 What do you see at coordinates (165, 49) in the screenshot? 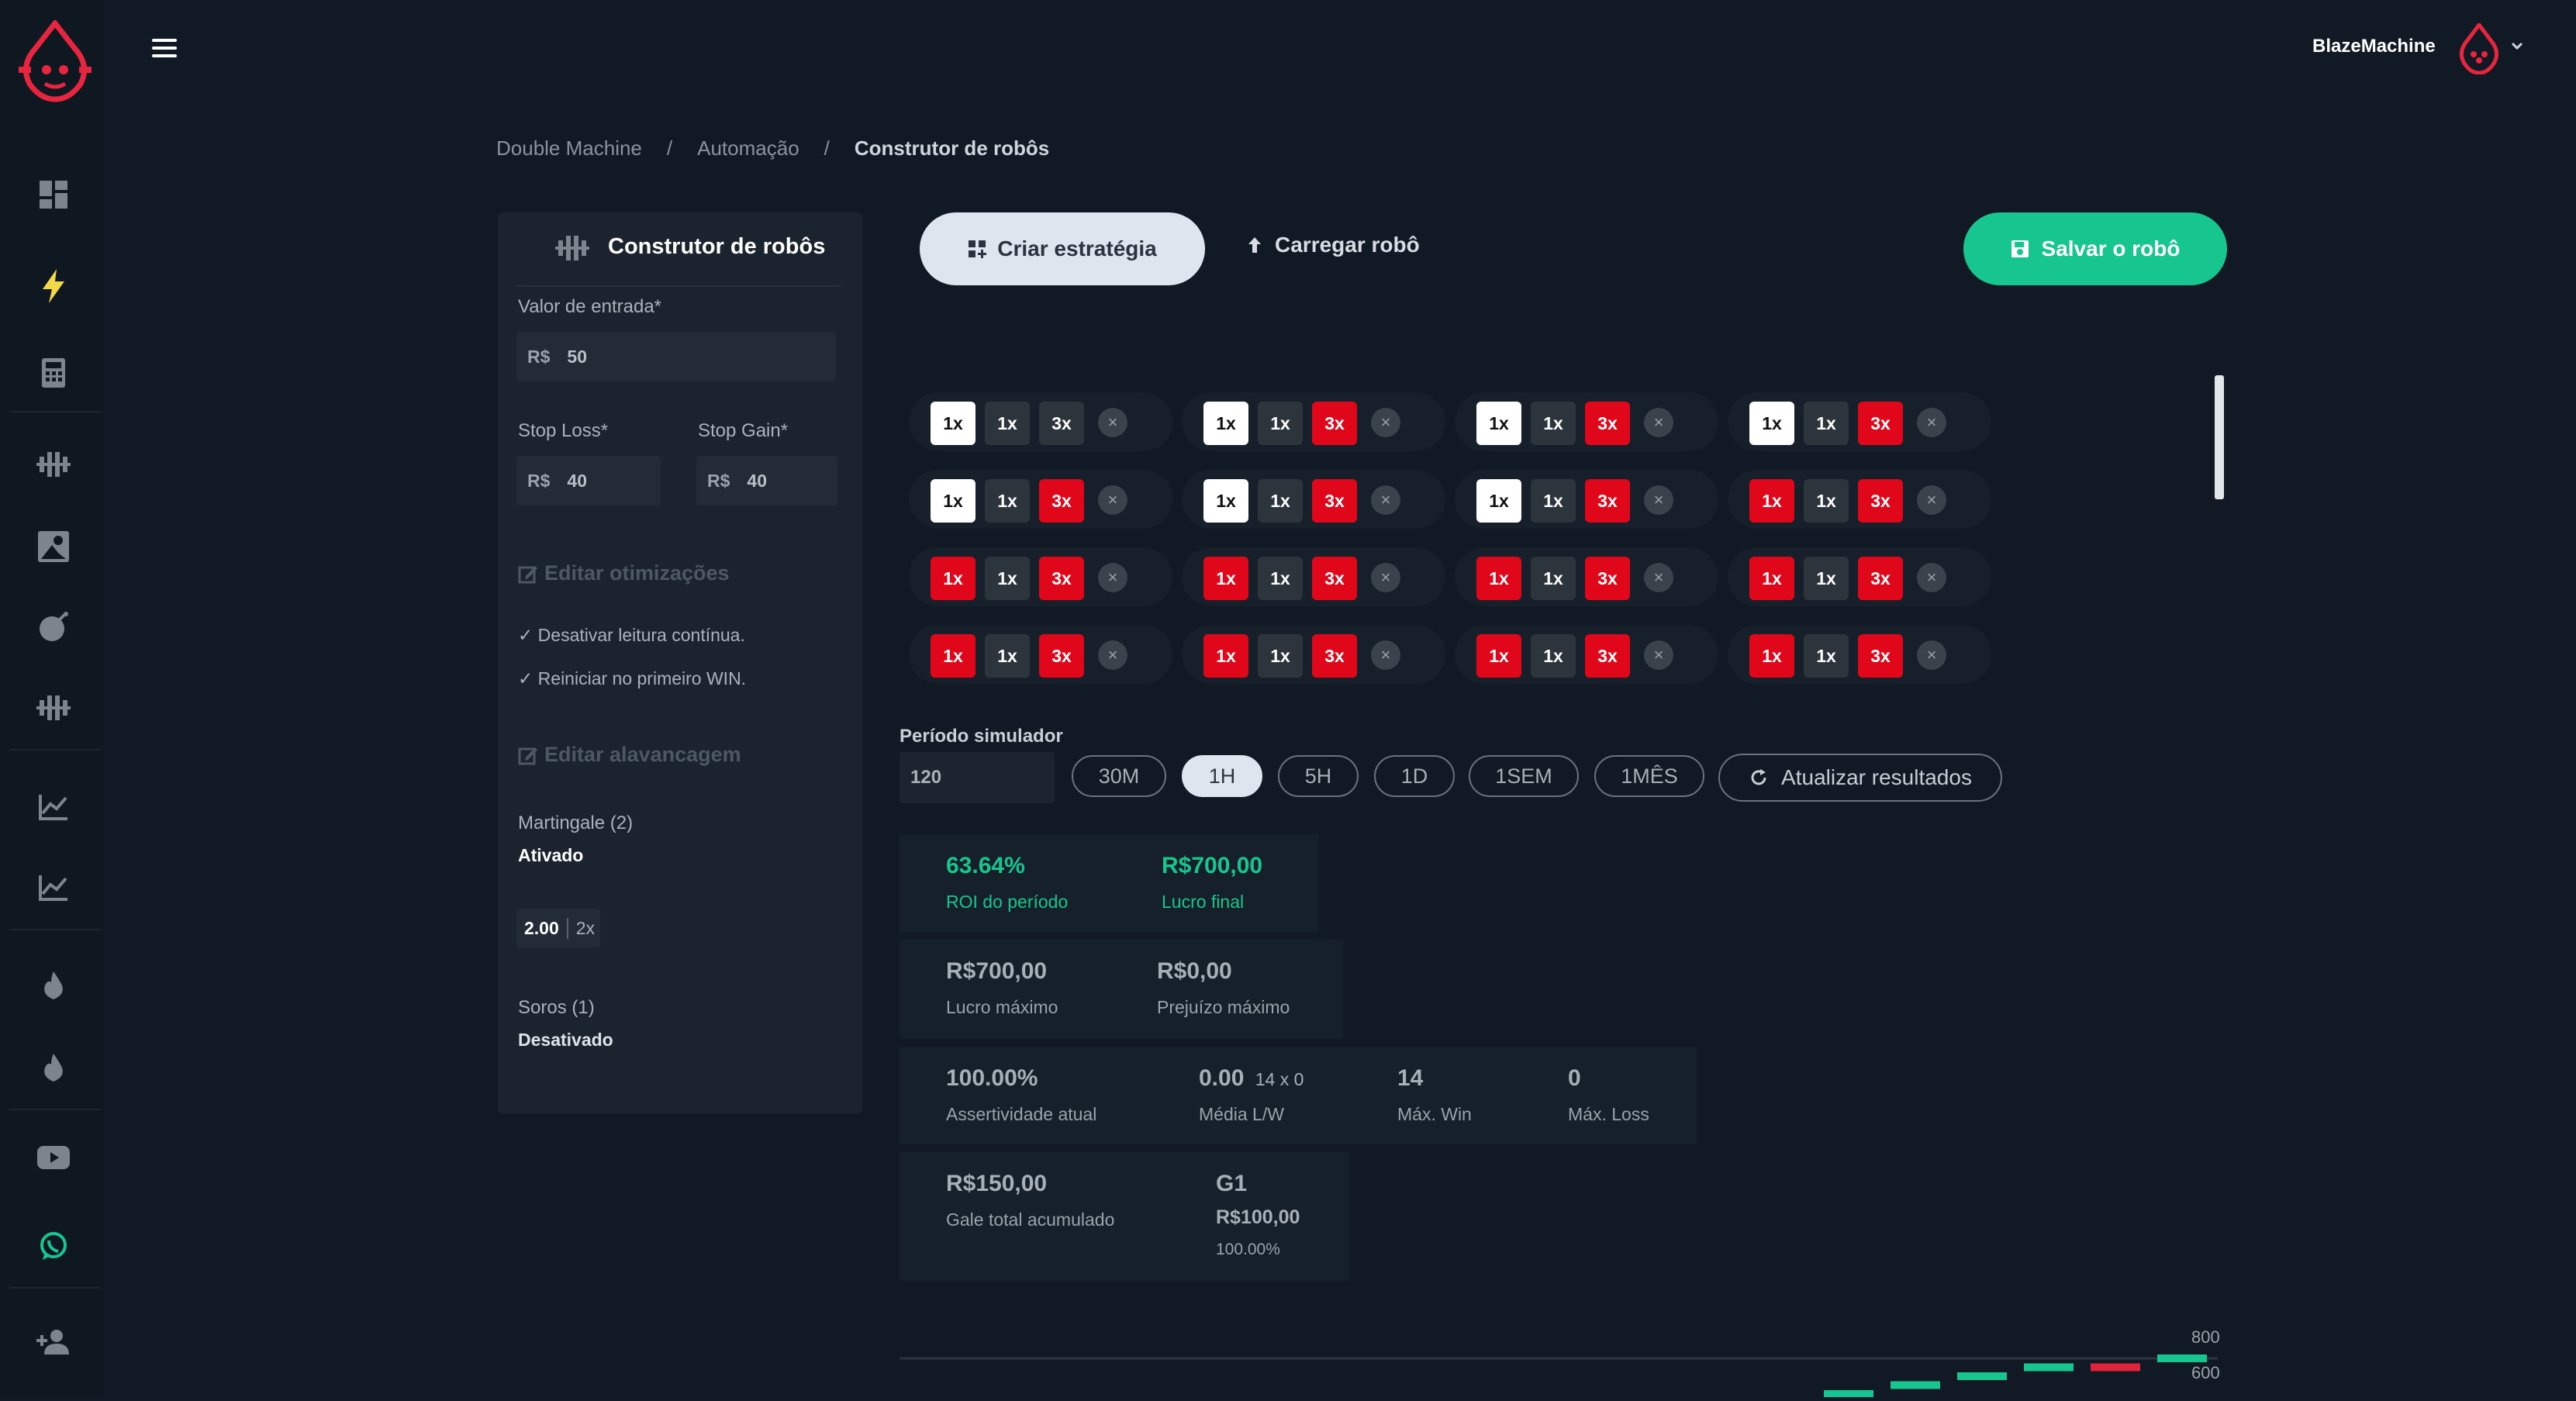
I see `hamburger-menu-icon` at bounding box center [165, 49].